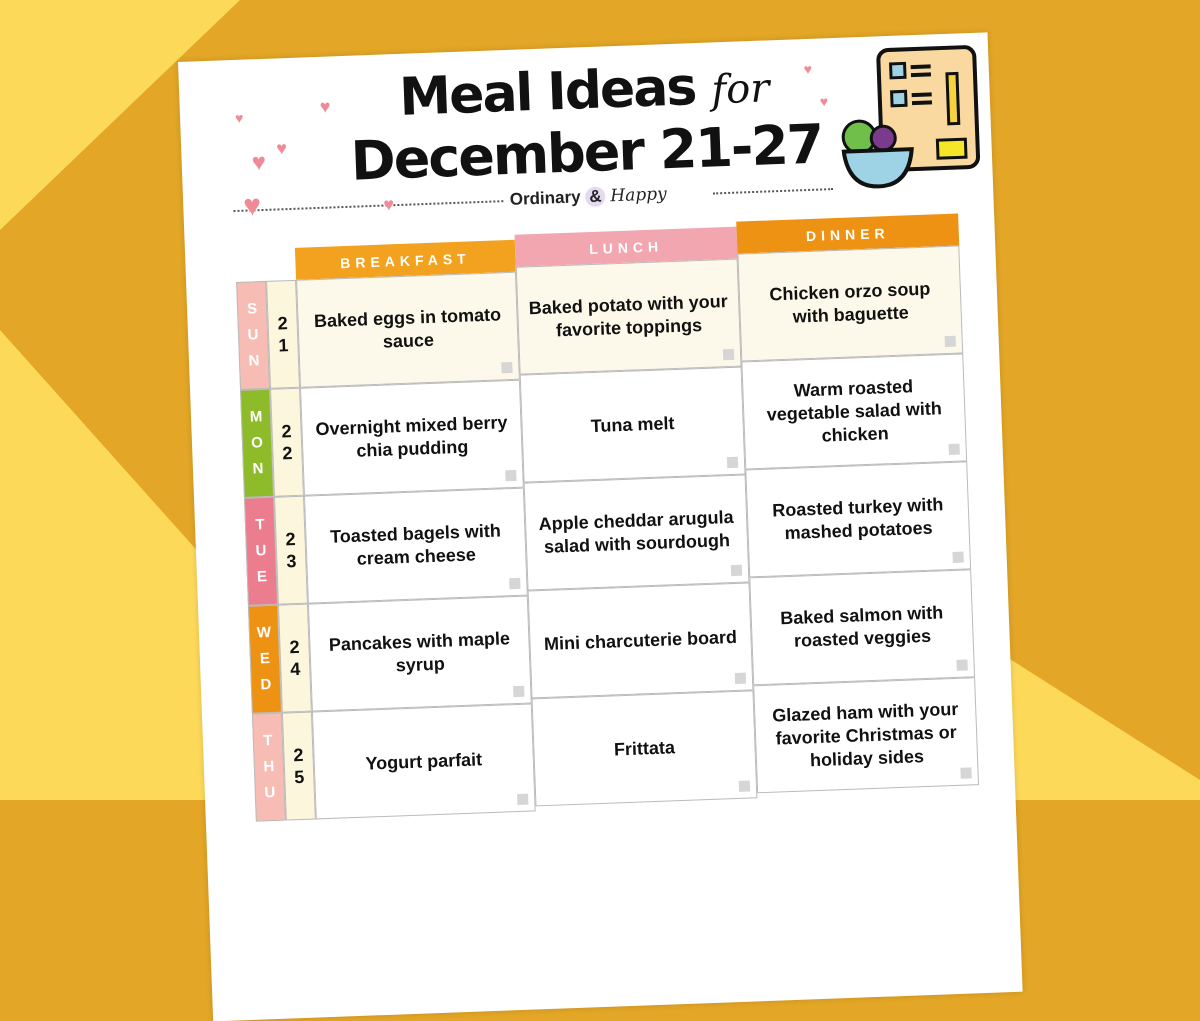 Image resolution: width=1200 pixels, height=1021 pixels. Describe the element at coordinates (283, 345) in the screenshot. I see `date-digit: 1` at that location.